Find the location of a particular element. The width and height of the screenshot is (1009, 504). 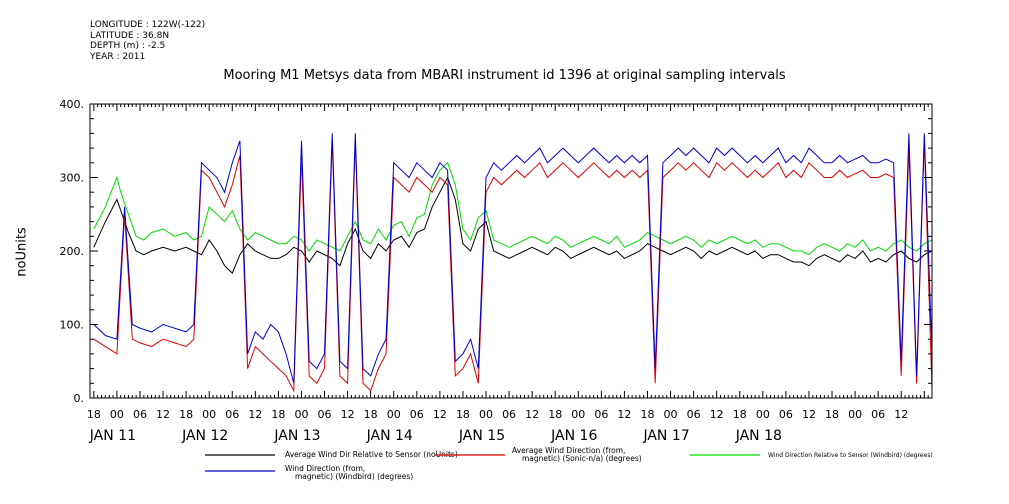

y-tick-label: 300. is located at coordinates (72, 178).